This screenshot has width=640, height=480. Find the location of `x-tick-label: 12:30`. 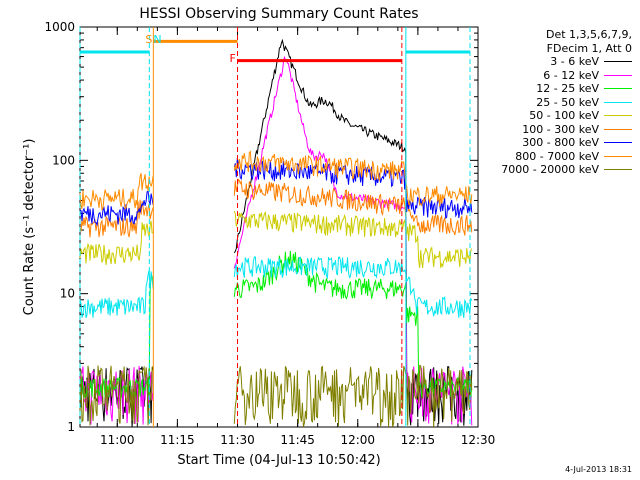

x-tick-label: 12:30 is located at coordinates (478, 440).